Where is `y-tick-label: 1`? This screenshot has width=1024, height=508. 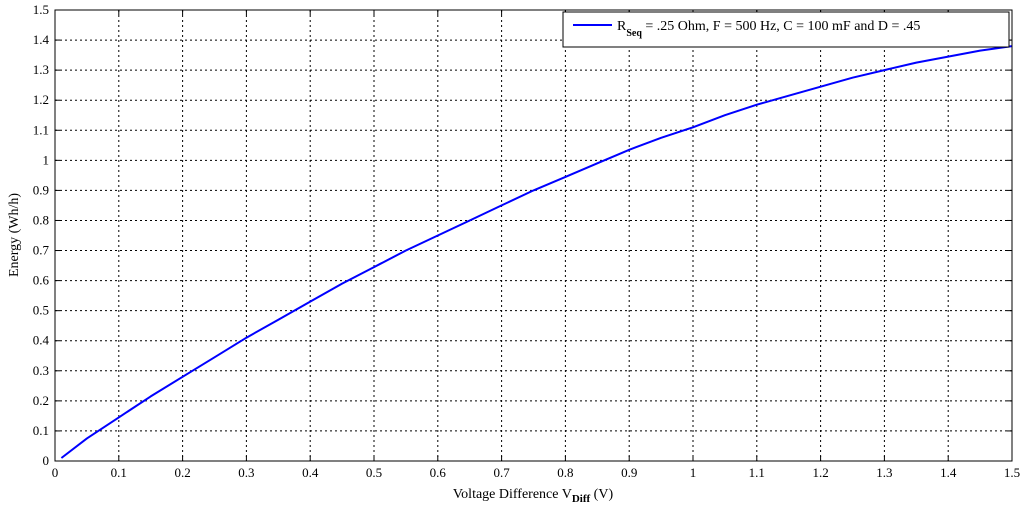
y-tick-label: 1 is located at coordinates (46, 159).